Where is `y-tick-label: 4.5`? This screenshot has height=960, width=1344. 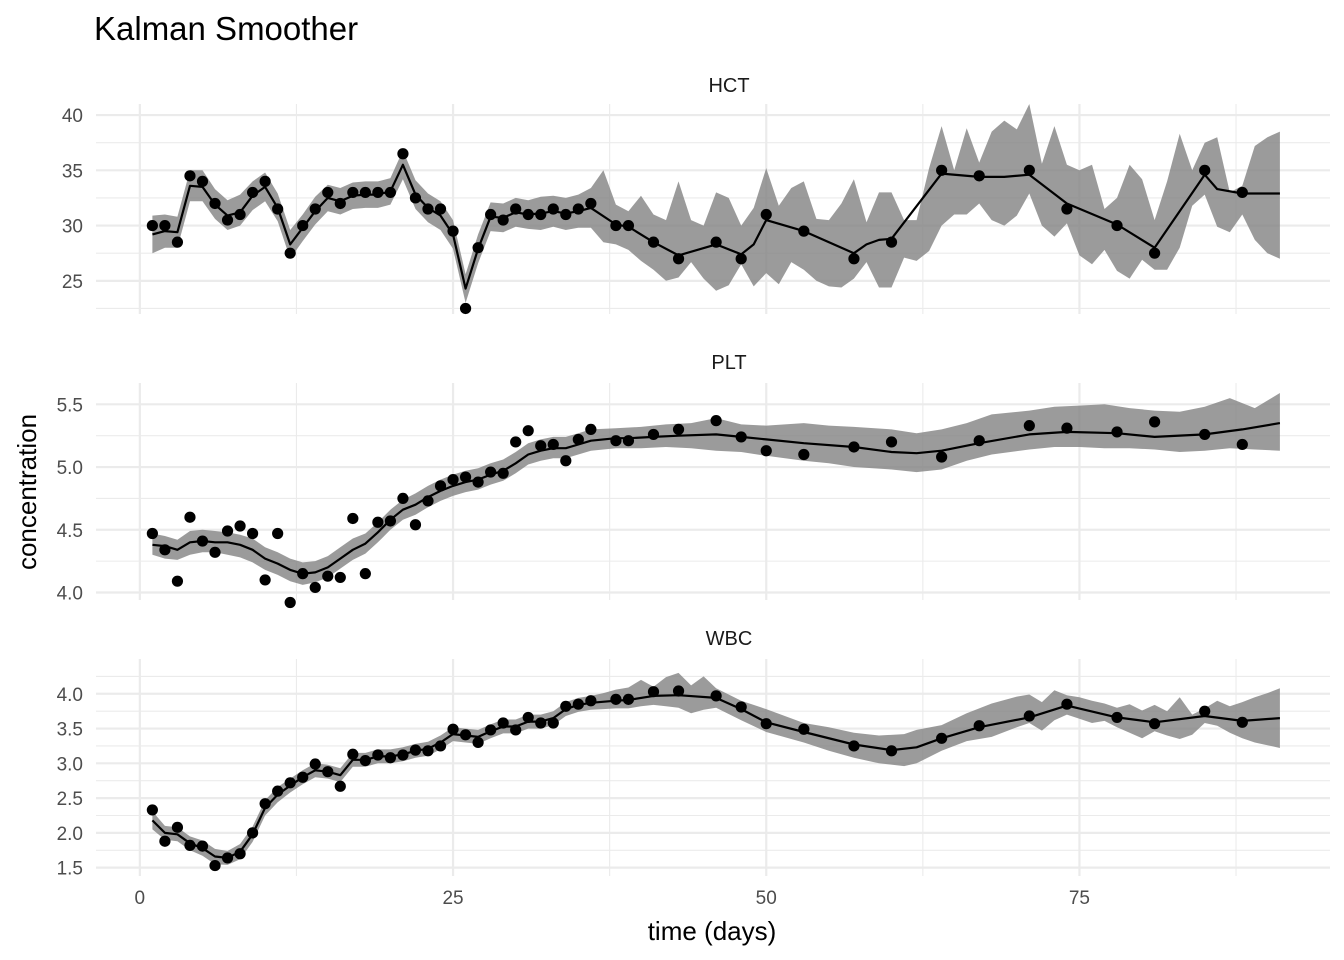 y-tick-label: 4.5 is located at coordinates (70, 531).